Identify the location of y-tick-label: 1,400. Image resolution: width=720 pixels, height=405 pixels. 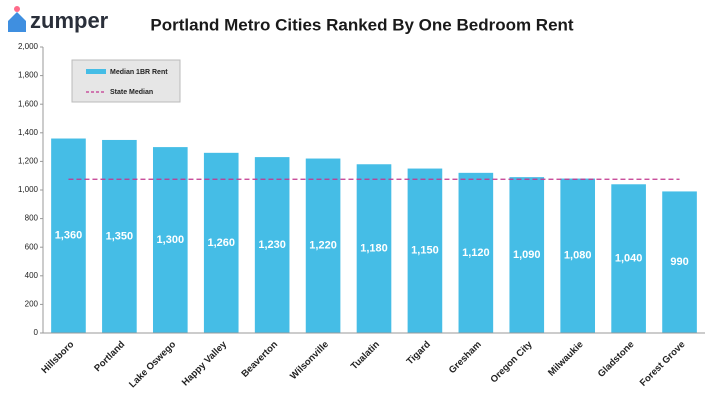
(28, 132).